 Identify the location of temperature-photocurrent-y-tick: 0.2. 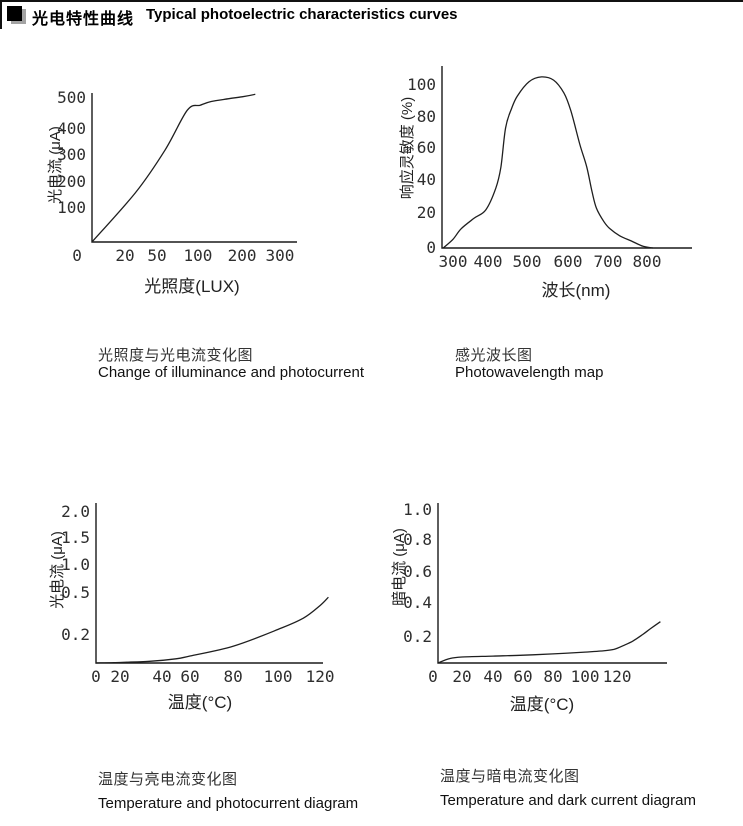
(75, 634).